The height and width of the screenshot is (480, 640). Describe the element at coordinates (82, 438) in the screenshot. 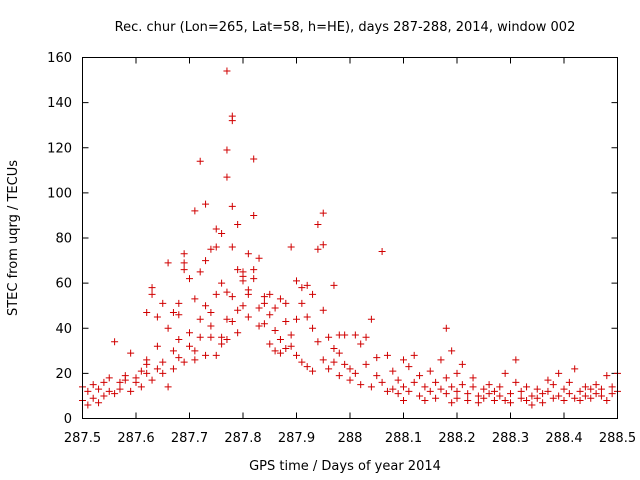

I see `x-tick-label: 287.5` at that location.